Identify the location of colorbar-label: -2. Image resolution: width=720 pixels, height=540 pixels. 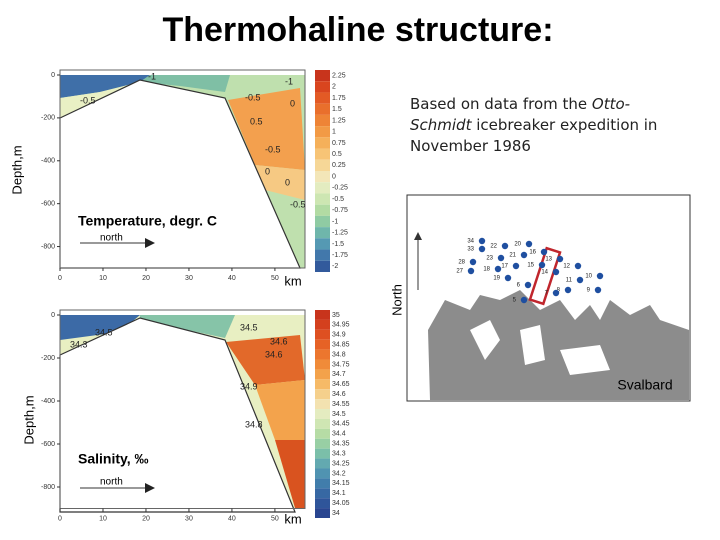
(335, 266).